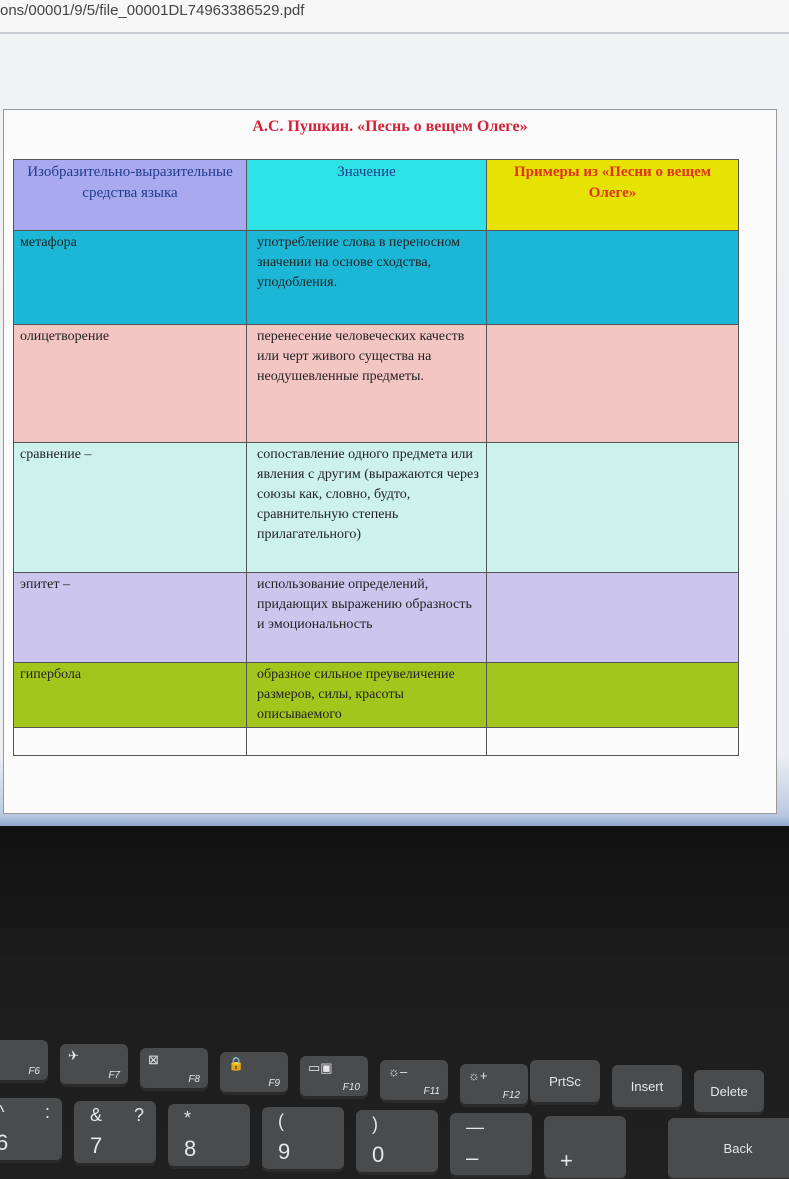 The width and height of the screenshot is (789, 1179). What do you see at coordinates (2, 1112) in the screenshot?
I see `key-shift: ^` at bounding box center [2, 1112].